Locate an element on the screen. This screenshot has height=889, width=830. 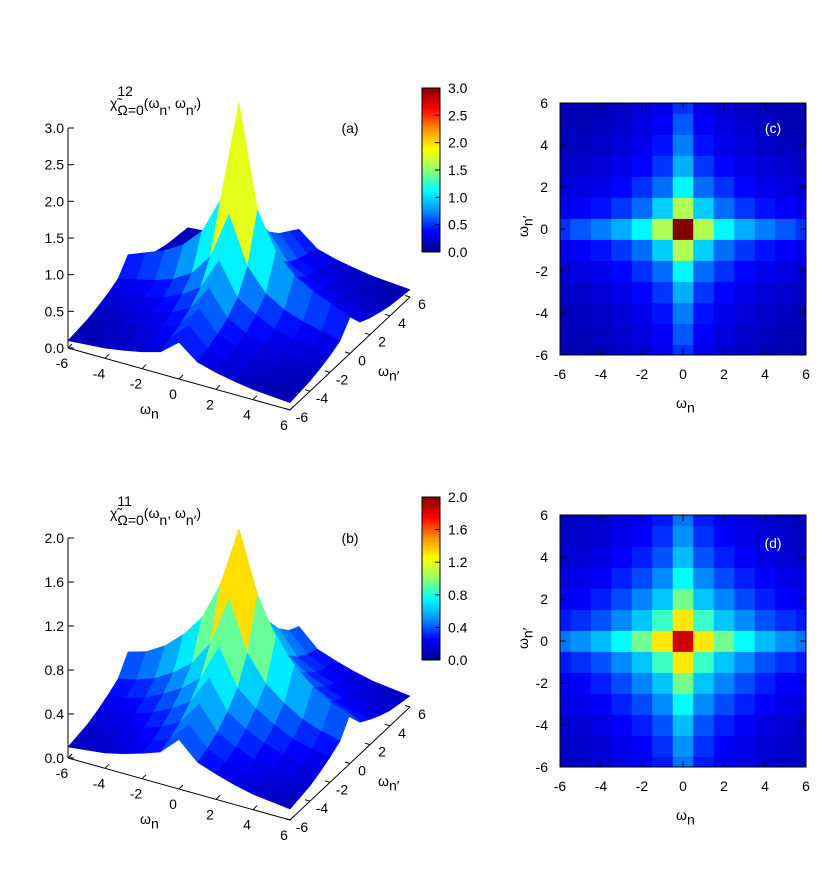
label-script: 12 is located at coordinates (125, 91).